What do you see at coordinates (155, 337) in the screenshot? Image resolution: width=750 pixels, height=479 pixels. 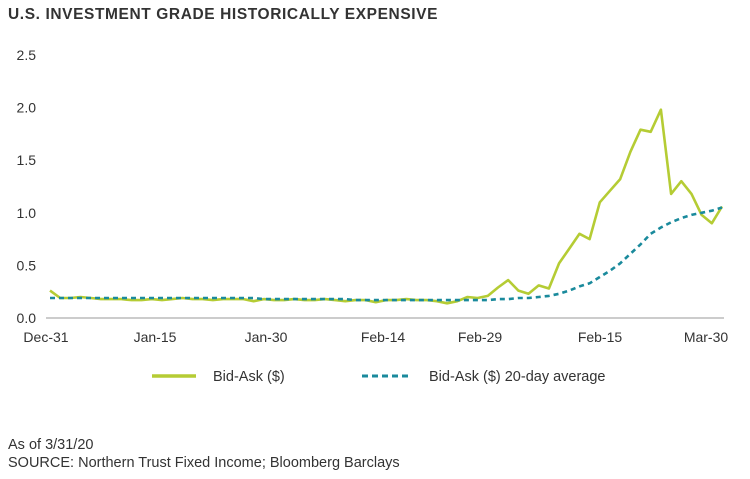 I see `x-tick-label: Jan-15` at bounding box center [155, 337].